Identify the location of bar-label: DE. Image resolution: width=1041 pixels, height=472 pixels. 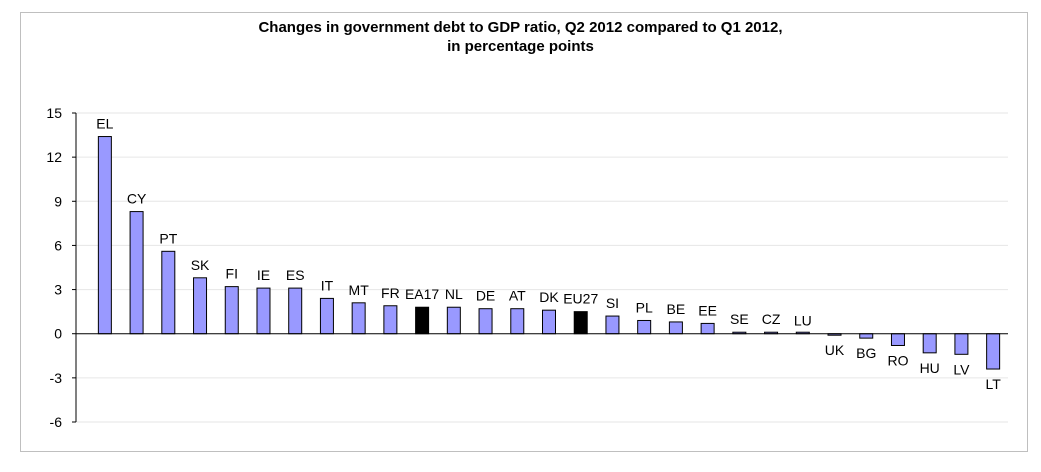
(485, 296).